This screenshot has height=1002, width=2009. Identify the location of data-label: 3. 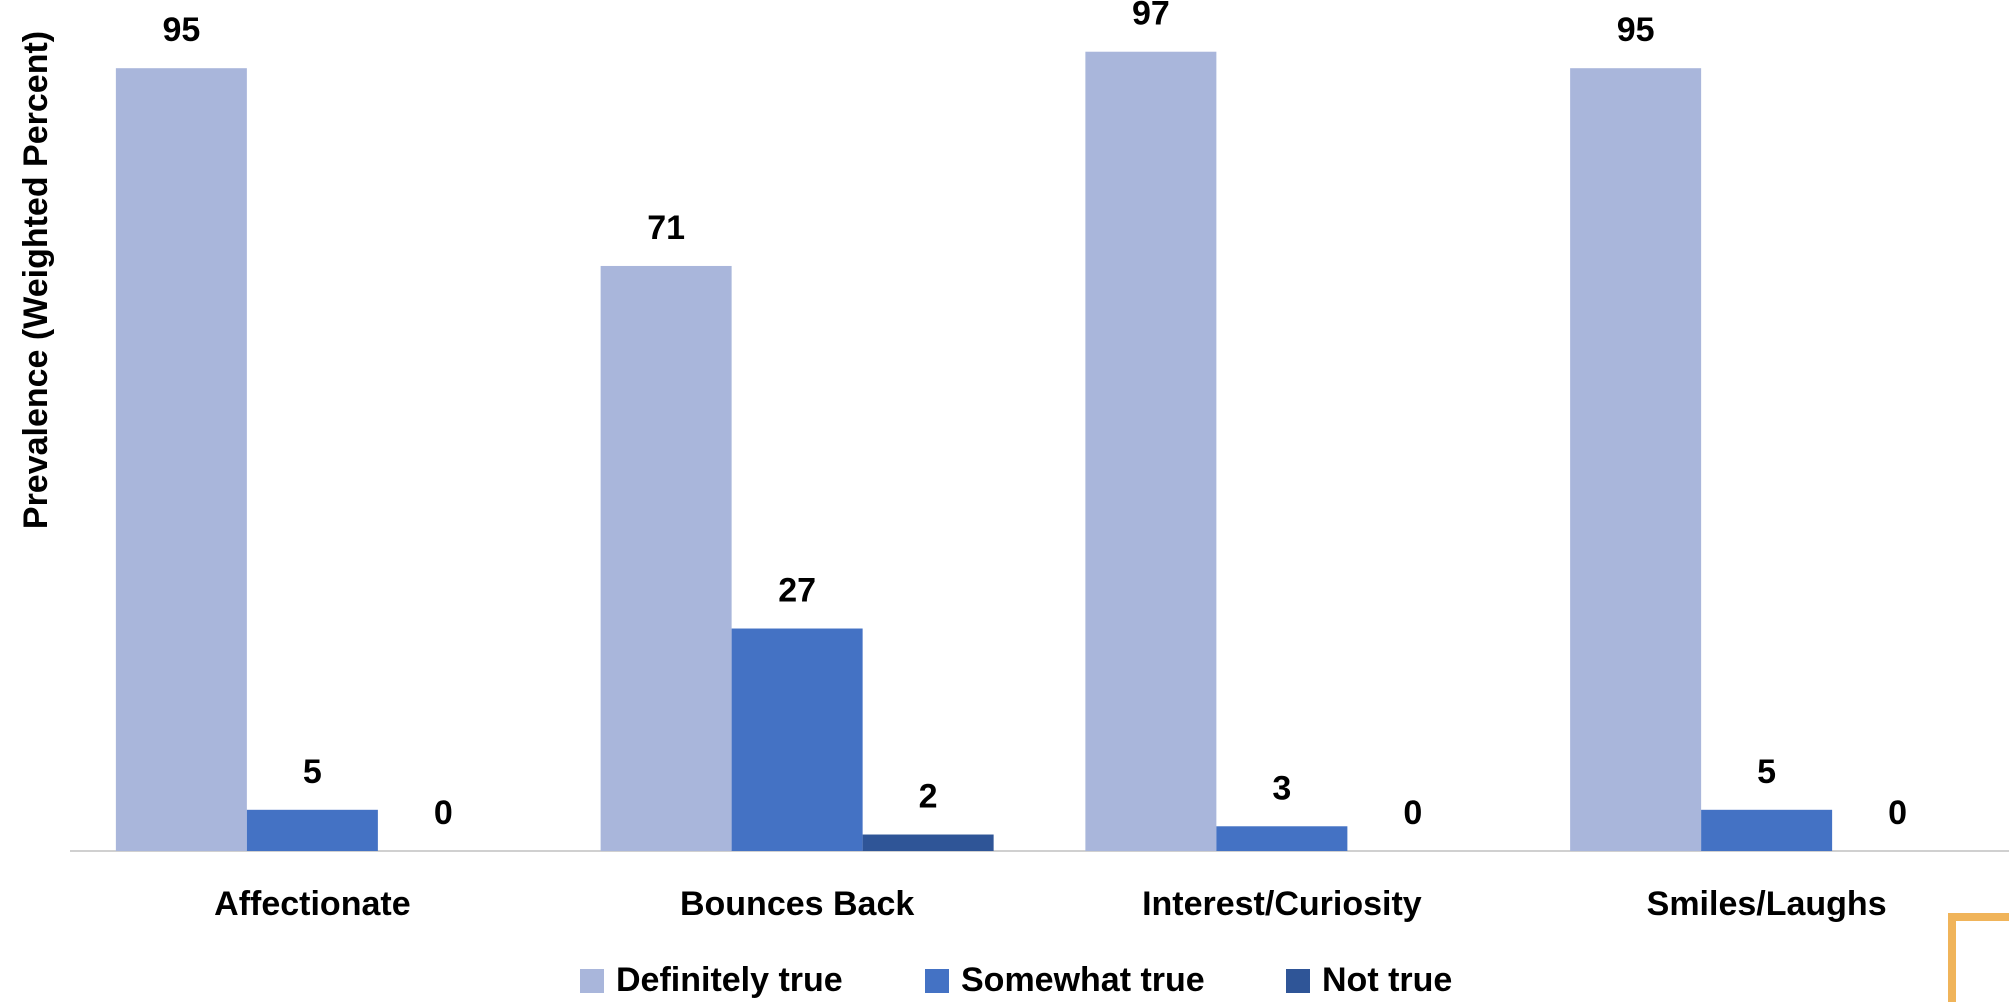
(1281, 788).